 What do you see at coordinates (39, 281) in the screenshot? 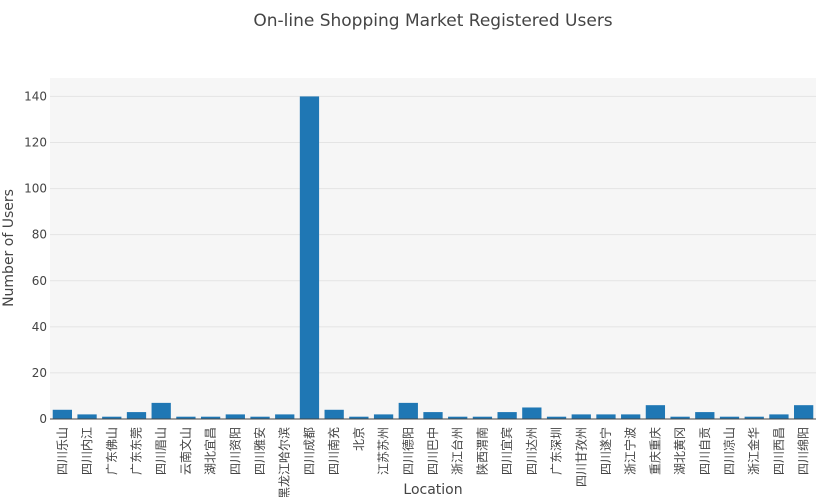
I see `y-tick-label: 60` at bounding box center [39, 281].